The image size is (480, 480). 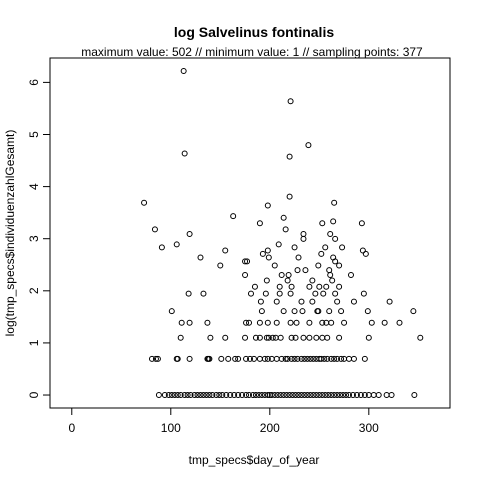 I want to click on x-axis-label: tmp_specs$day_of_year, so click(x=254, y=460).